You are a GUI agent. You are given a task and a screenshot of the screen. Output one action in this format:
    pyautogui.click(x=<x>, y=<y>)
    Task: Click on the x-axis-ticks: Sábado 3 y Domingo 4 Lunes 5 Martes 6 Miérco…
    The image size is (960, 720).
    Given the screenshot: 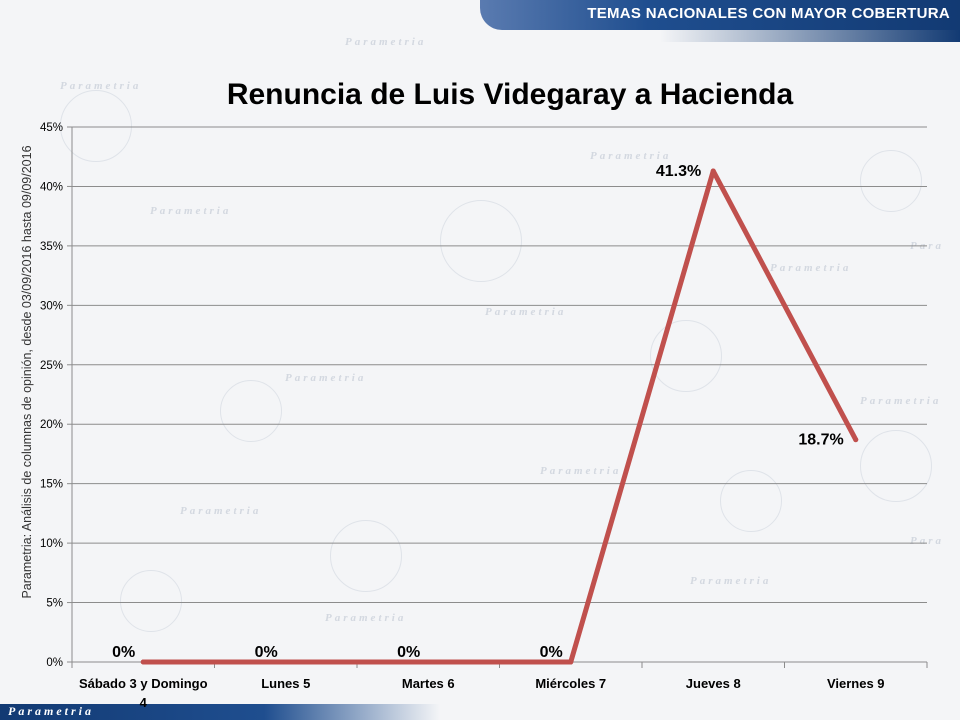 What is the action you would take?
    pyautogui.click(x=499, y=685)
    